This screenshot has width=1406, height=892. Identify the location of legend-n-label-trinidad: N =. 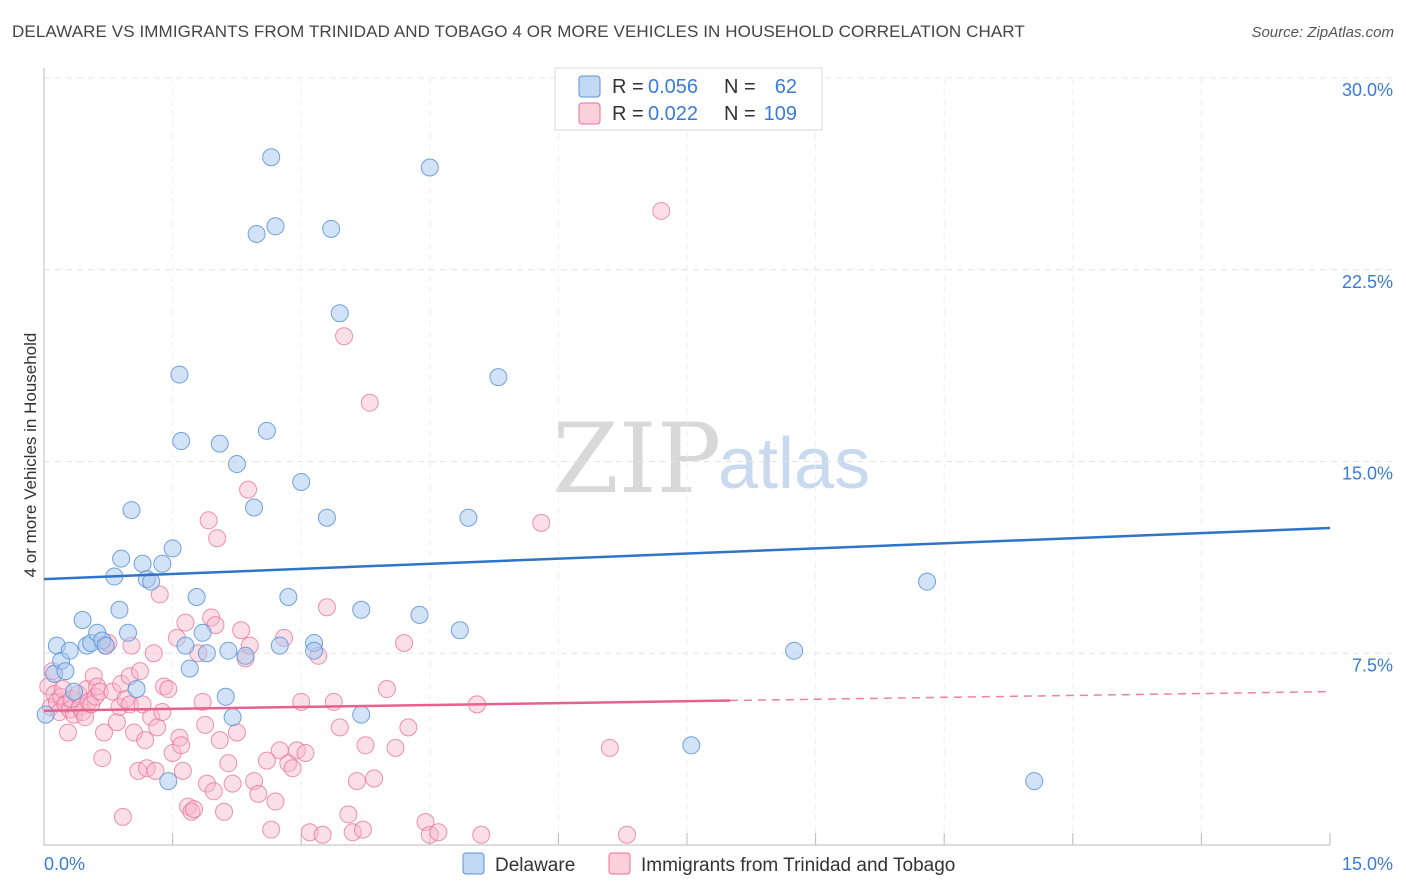
(740, 114).